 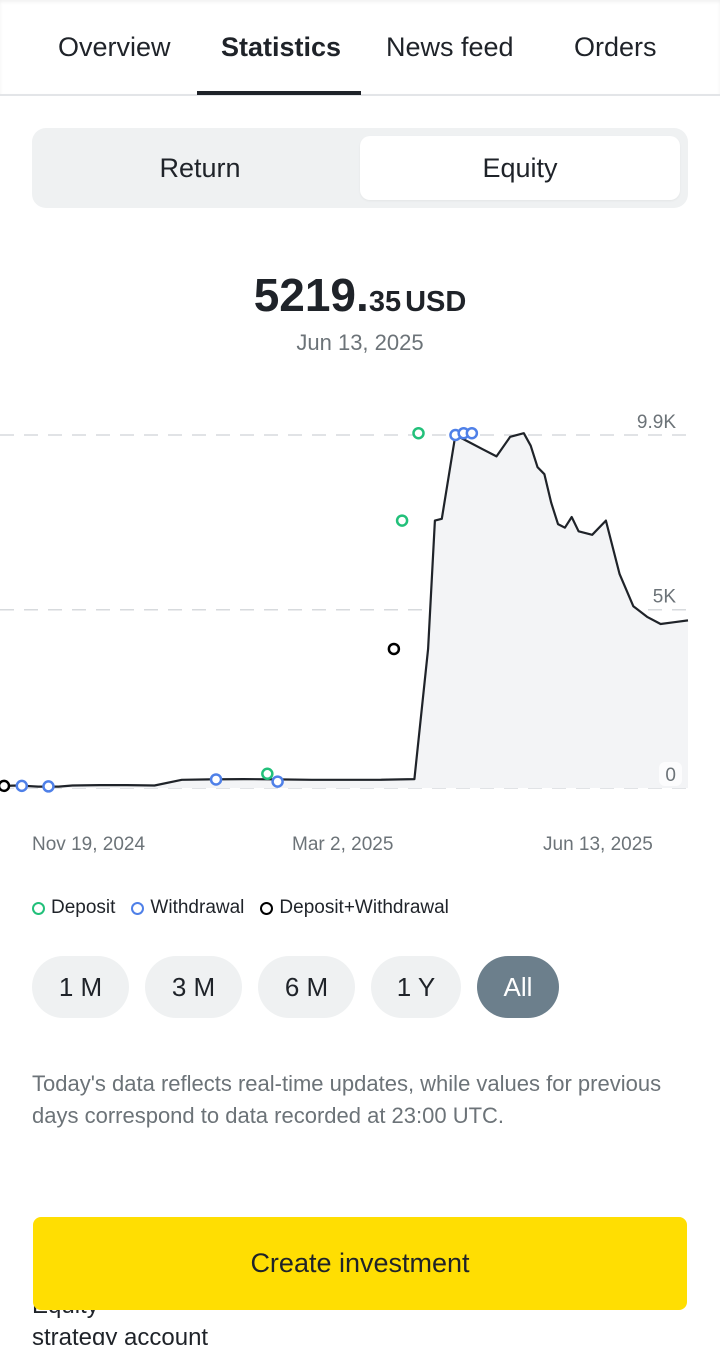 I want to click on deposit-marker-icon, so click(x=38, y=908).